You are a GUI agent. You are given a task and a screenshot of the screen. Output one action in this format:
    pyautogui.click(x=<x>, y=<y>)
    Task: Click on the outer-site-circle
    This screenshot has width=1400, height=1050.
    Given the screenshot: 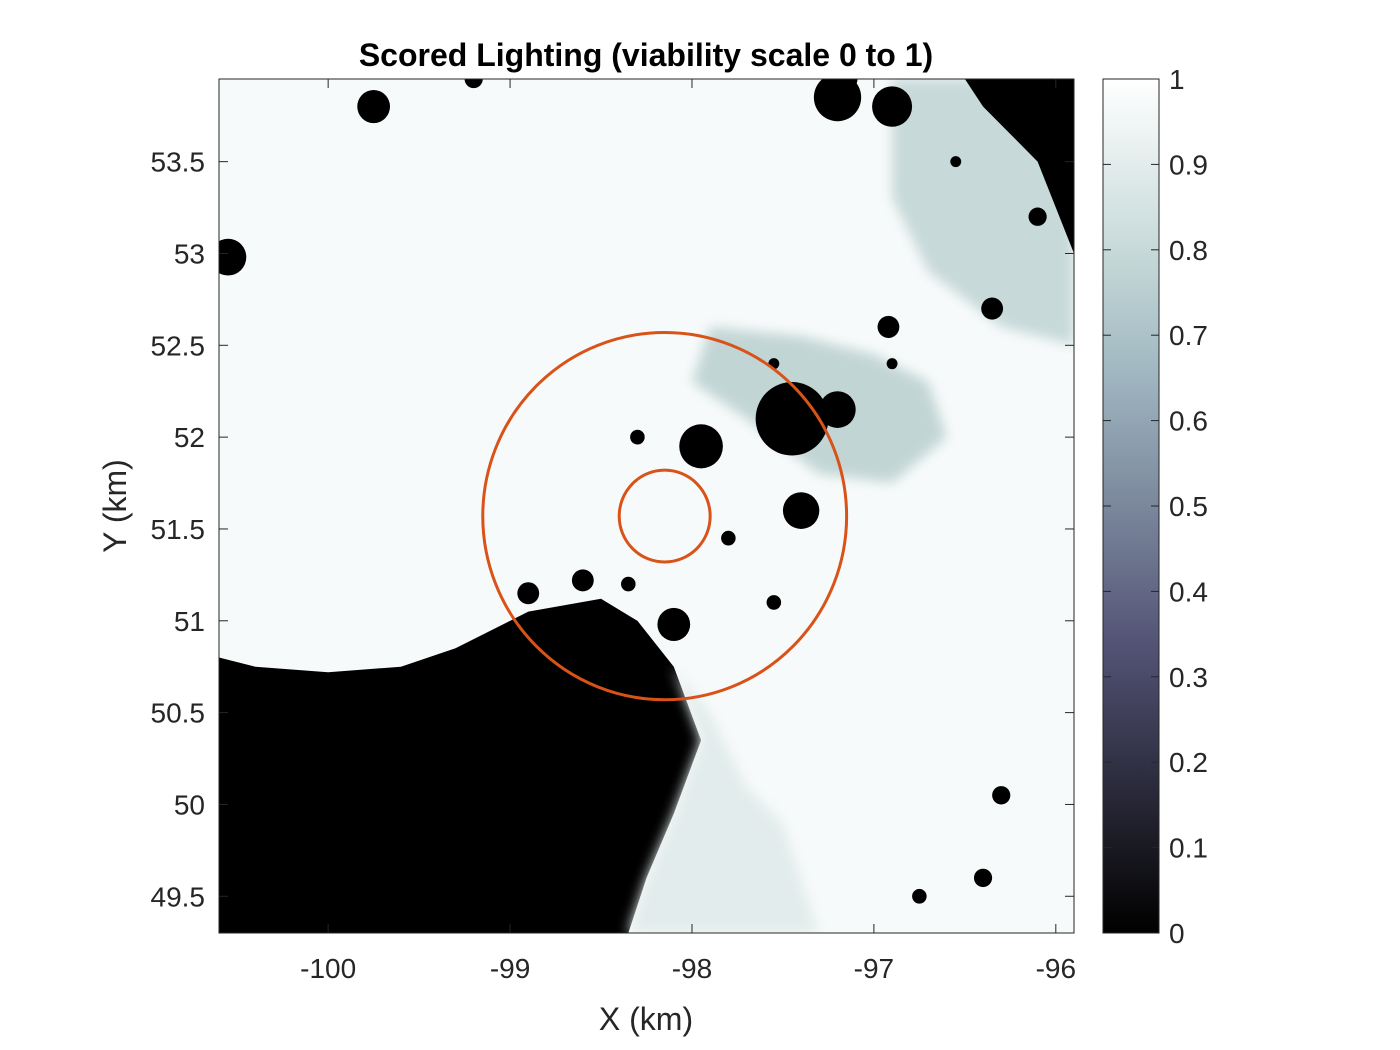 What is the action you would take?
    pyautogui.click(x=665, y=516)
    